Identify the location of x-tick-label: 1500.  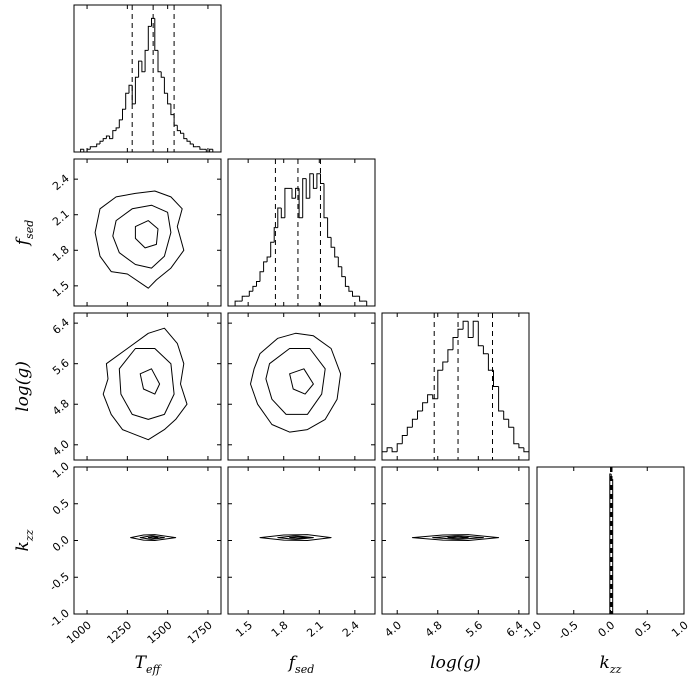
(160, 633).